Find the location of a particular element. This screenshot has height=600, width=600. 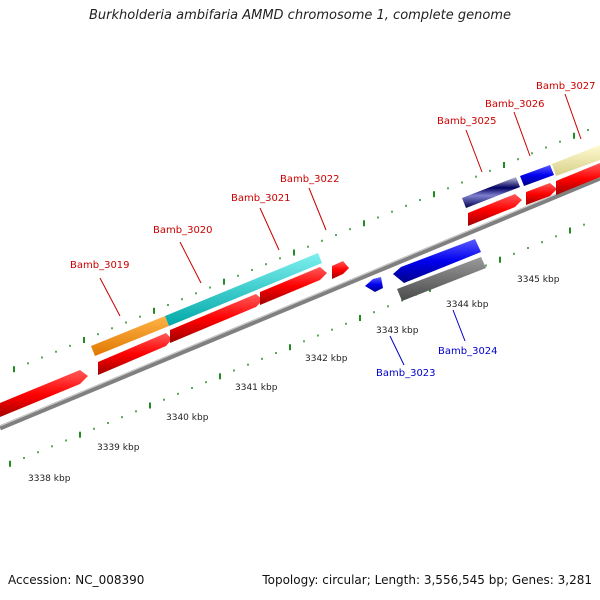

length-value: 3,556,545 bp is located at coordinates (463, 580).